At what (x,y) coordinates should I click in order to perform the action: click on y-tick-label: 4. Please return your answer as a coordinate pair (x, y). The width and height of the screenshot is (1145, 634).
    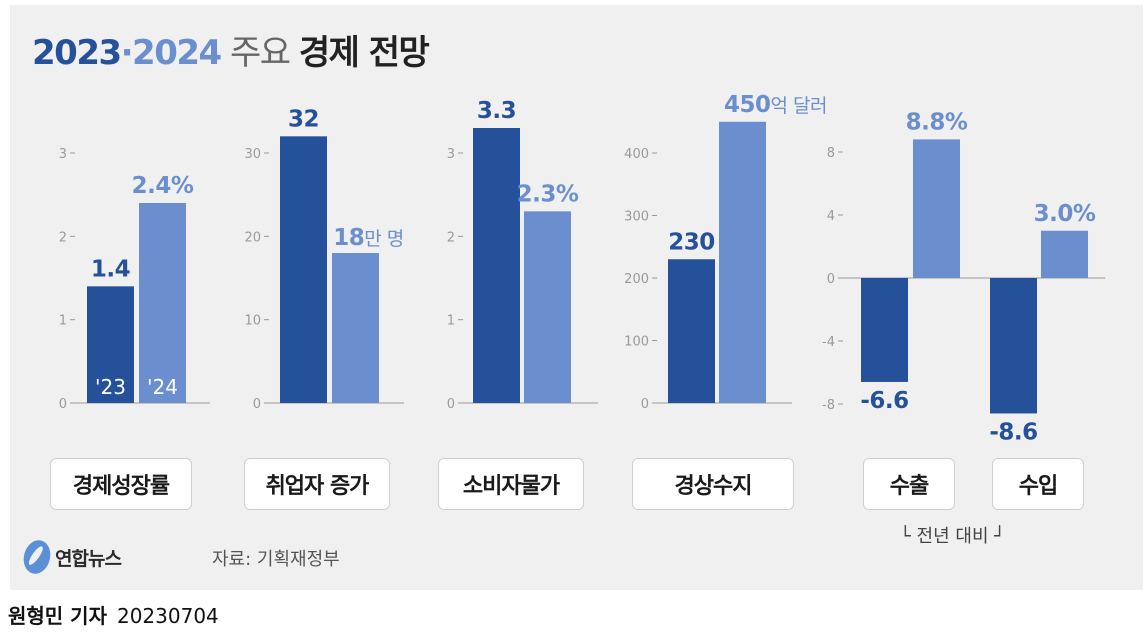
    Looking at the image, I should click on (831, 216).